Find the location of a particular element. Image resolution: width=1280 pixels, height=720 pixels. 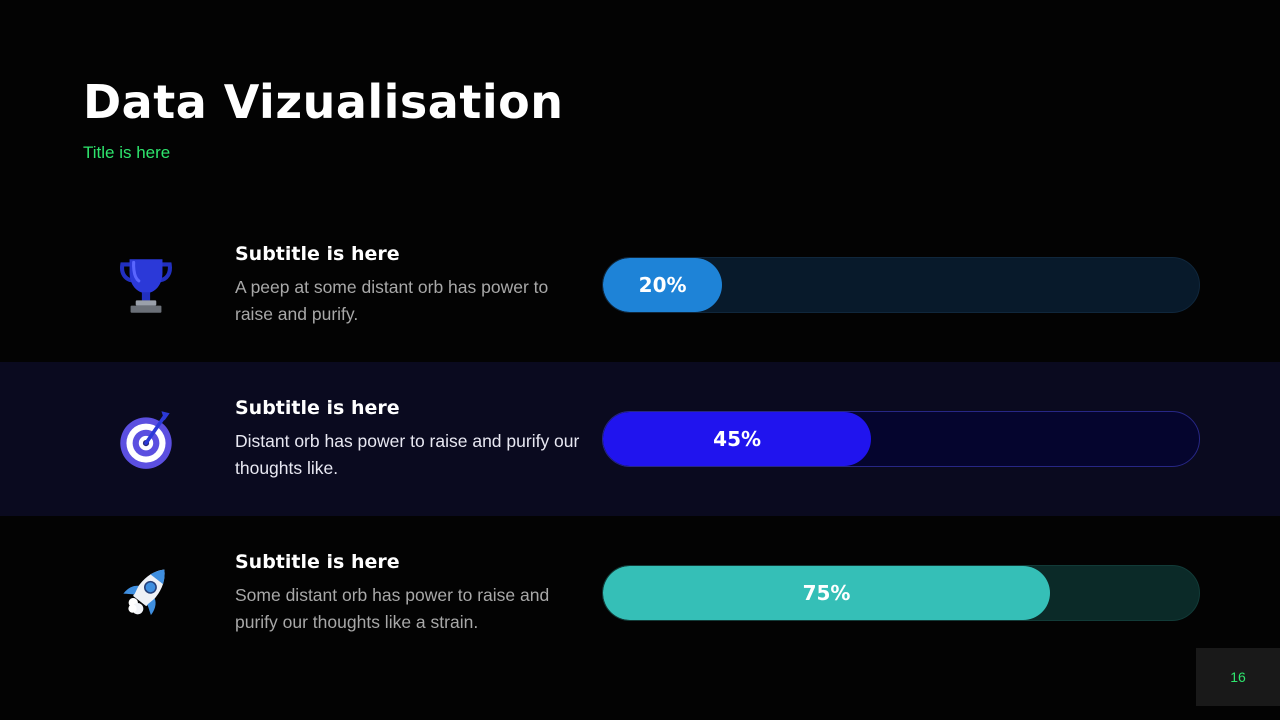

progress-label: 75% is located at coordinates (826, 593).